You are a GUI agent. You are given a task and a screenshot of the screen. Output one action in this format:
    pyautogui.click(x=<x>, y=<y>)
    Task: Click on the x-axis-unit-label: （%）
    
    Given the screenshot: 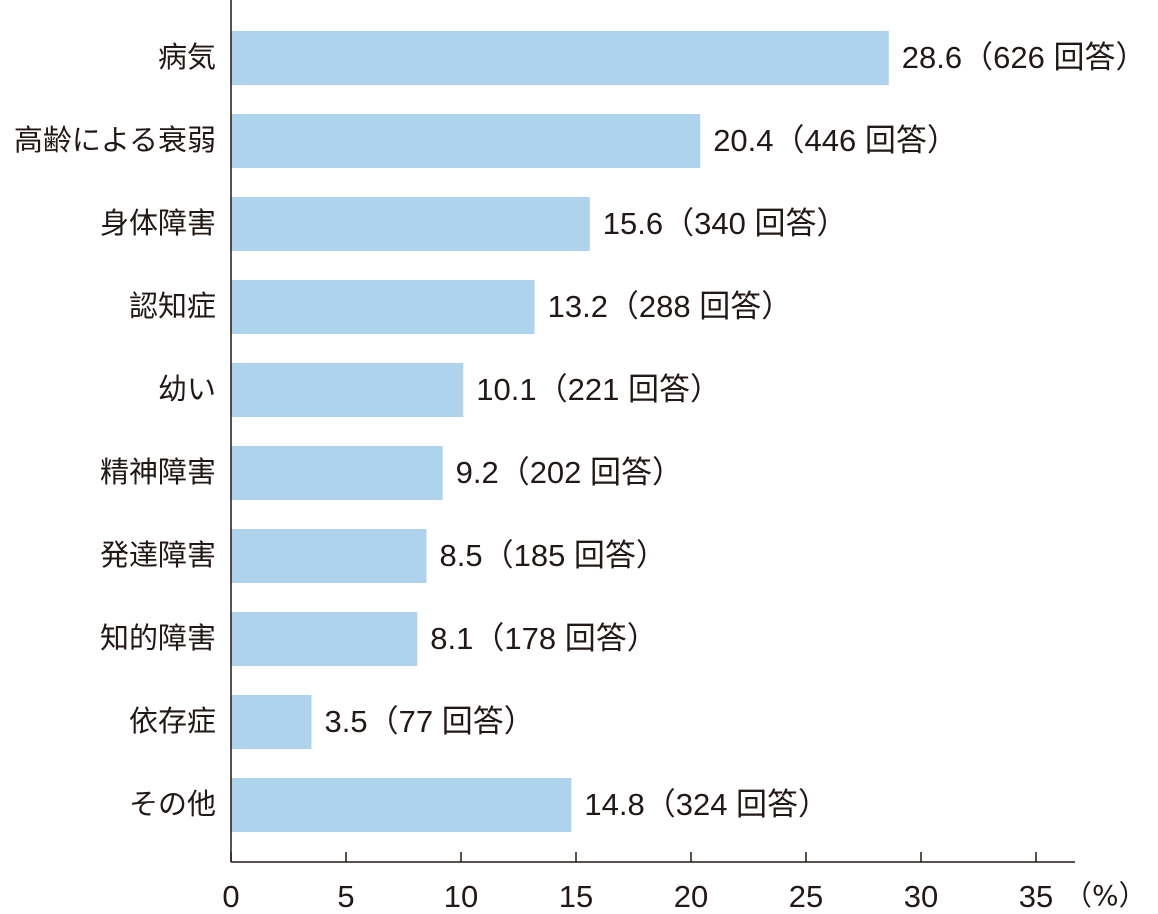 What is the action you would take?
    pyautogui.click(x=1105, y=895)
    